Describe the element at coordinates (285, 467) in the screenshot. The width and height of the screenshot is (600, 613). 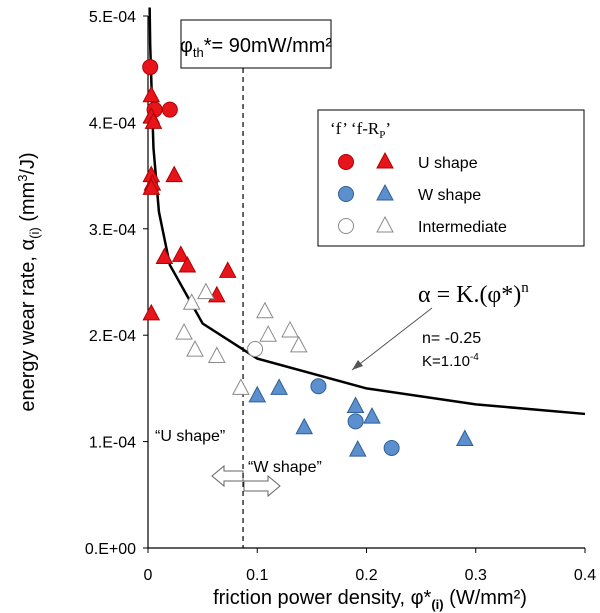
I see `w-shape-label: “W shape”` at that location.